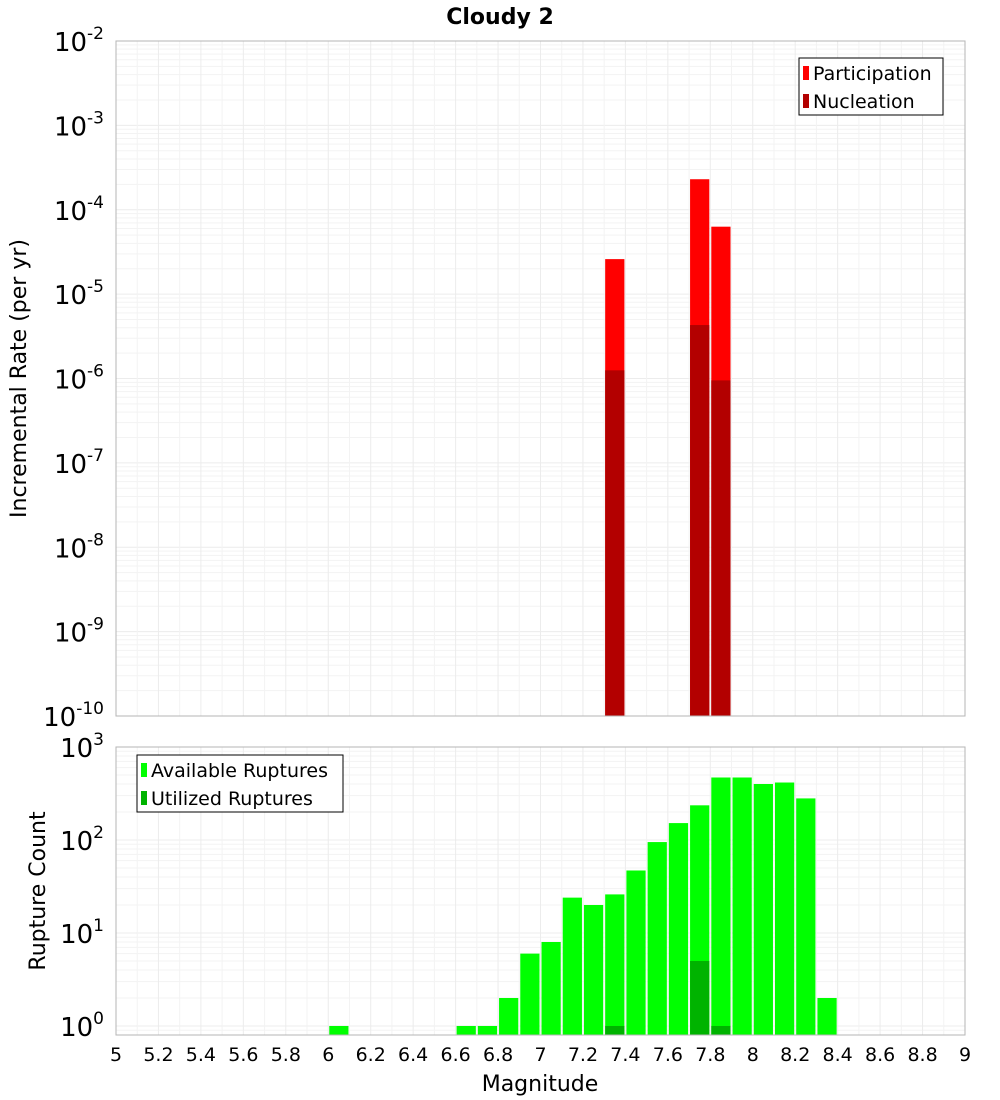 This screenshot has width=1000, height=1100. What do you see at coordinates (82, 840) in the screenshot?
I see `y-tick-label: 10²` at bounding box center [82, 840].